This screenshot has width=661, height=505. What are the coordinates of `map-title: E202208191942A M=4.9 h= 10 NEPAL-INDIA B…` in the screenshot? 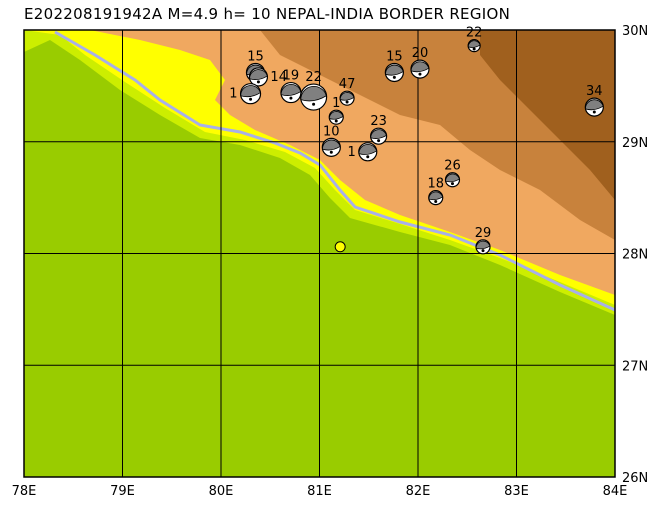 It's located at (267, 14).